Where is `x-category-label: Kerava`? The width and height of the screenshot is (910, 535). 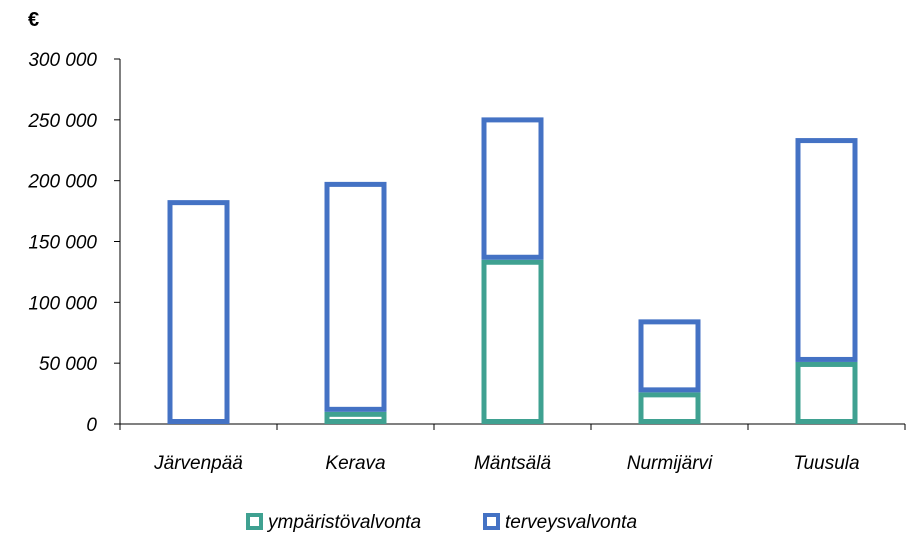
x-category-label: Kerava is located at coordinates (355, 463).